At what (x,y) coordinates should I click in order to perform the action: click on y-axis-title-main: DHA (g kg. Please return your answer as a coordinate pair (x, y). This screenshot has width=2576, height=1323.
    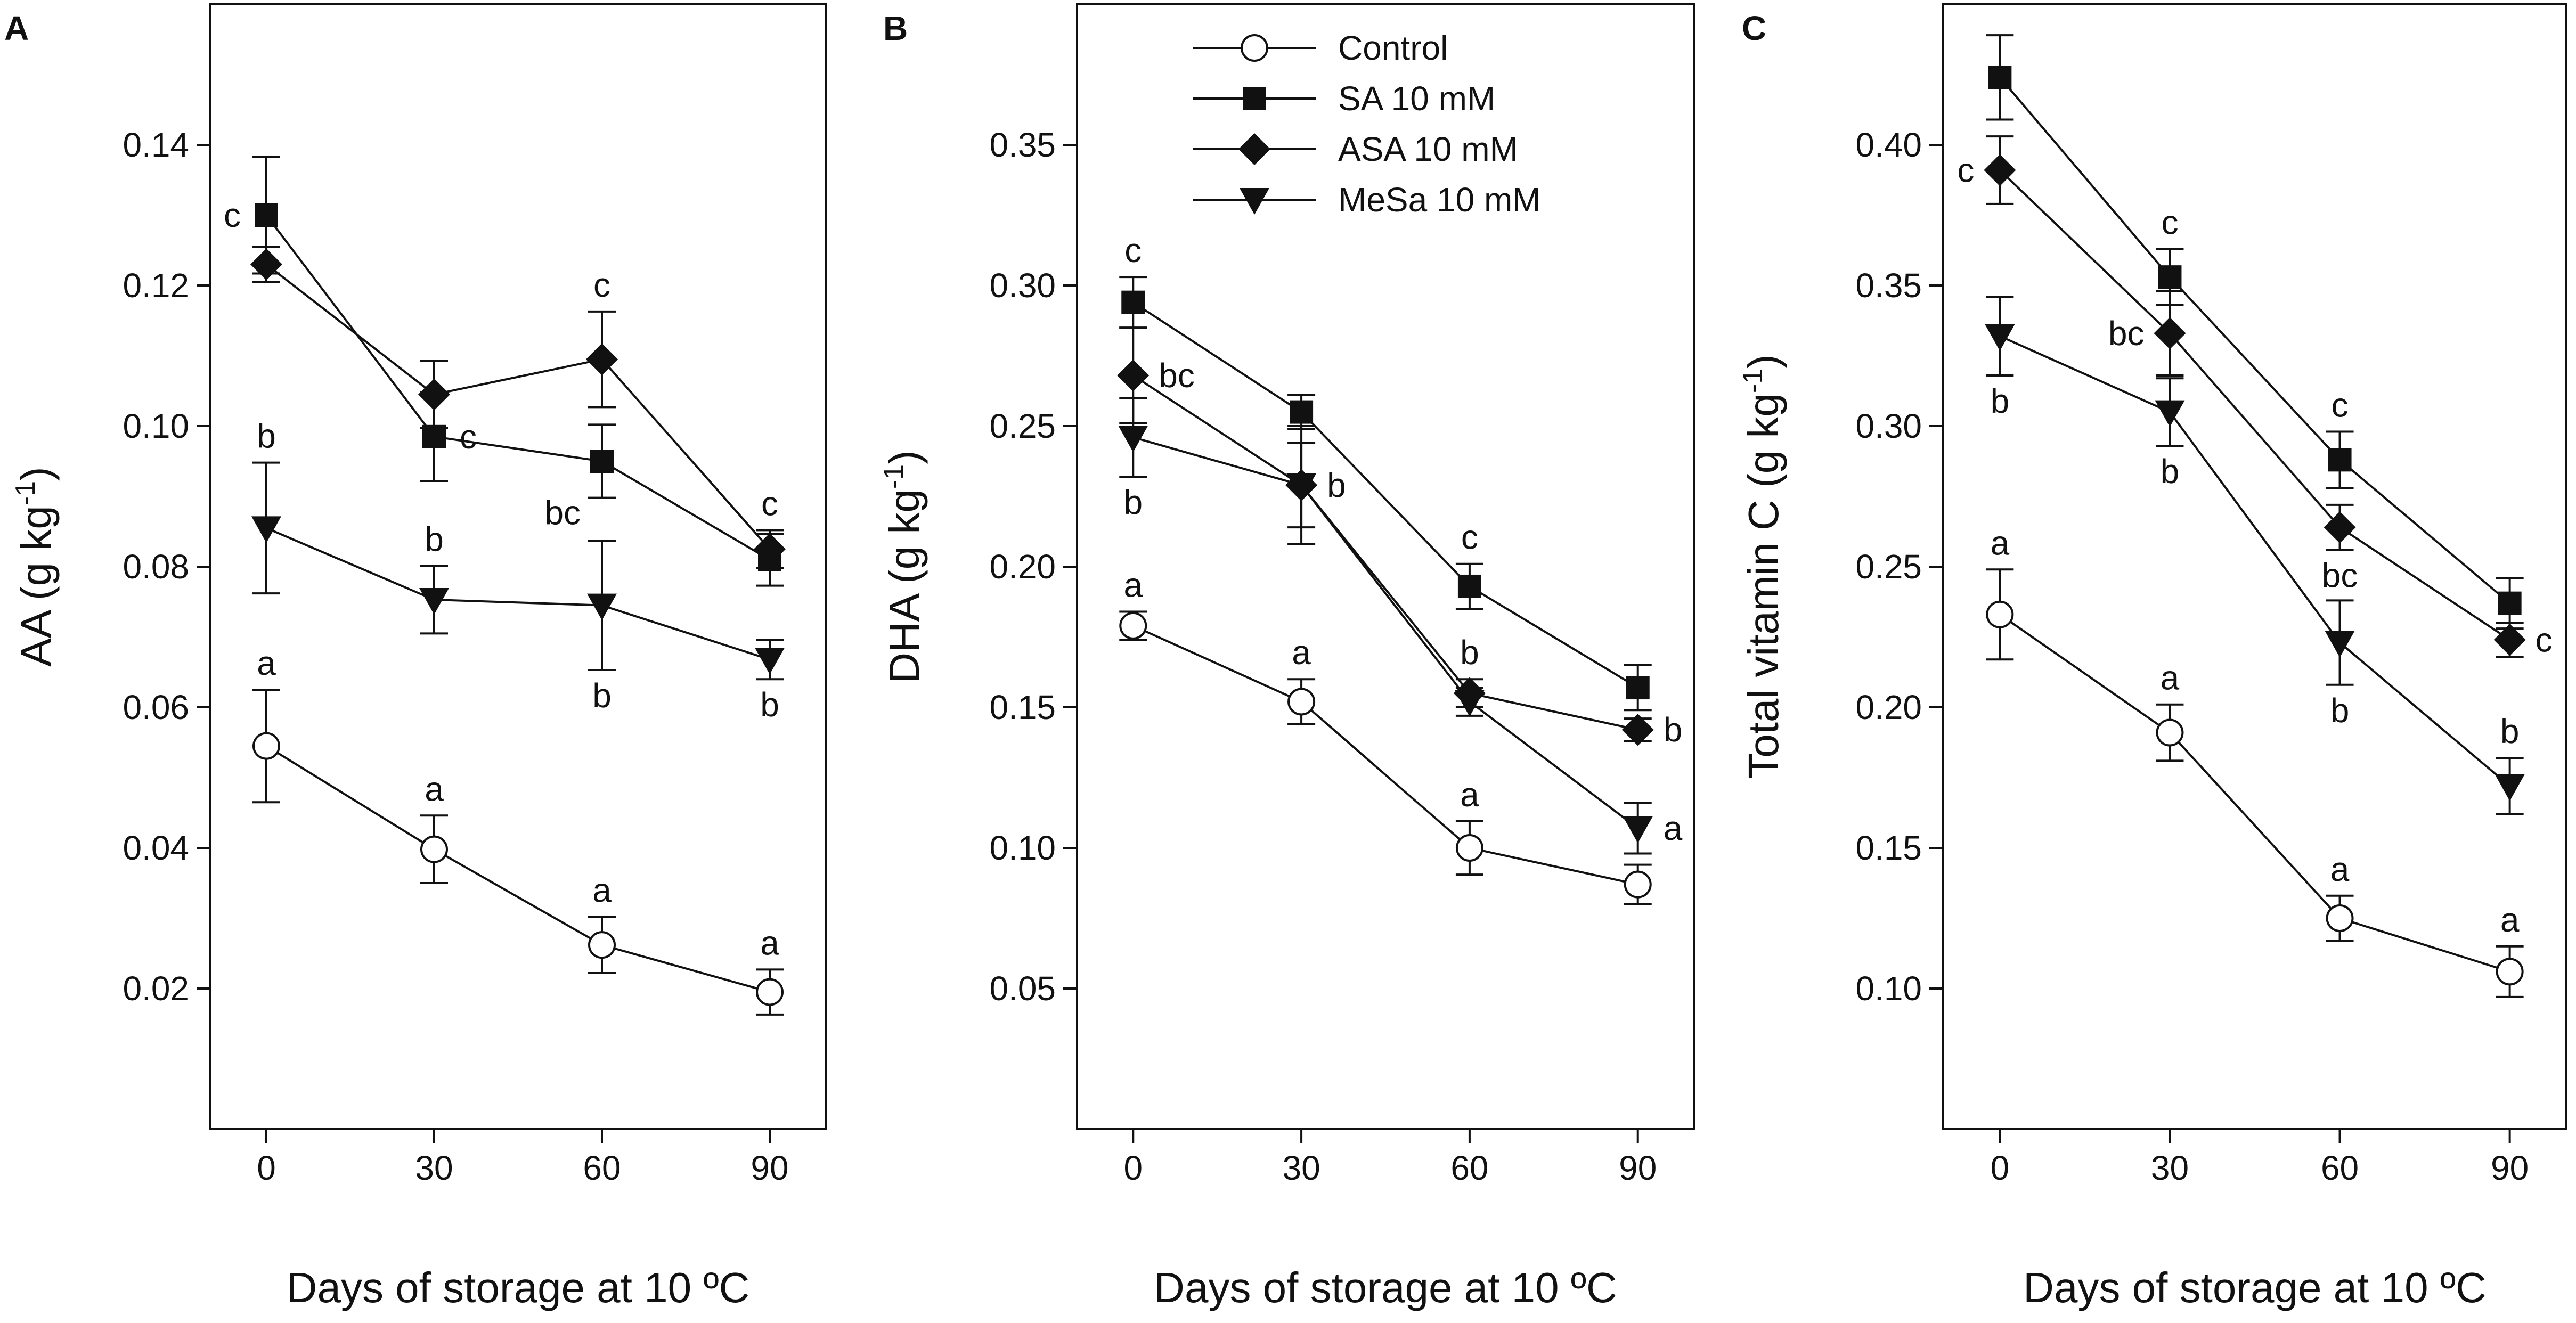
    Looking at the image, I should click on (905, 586).